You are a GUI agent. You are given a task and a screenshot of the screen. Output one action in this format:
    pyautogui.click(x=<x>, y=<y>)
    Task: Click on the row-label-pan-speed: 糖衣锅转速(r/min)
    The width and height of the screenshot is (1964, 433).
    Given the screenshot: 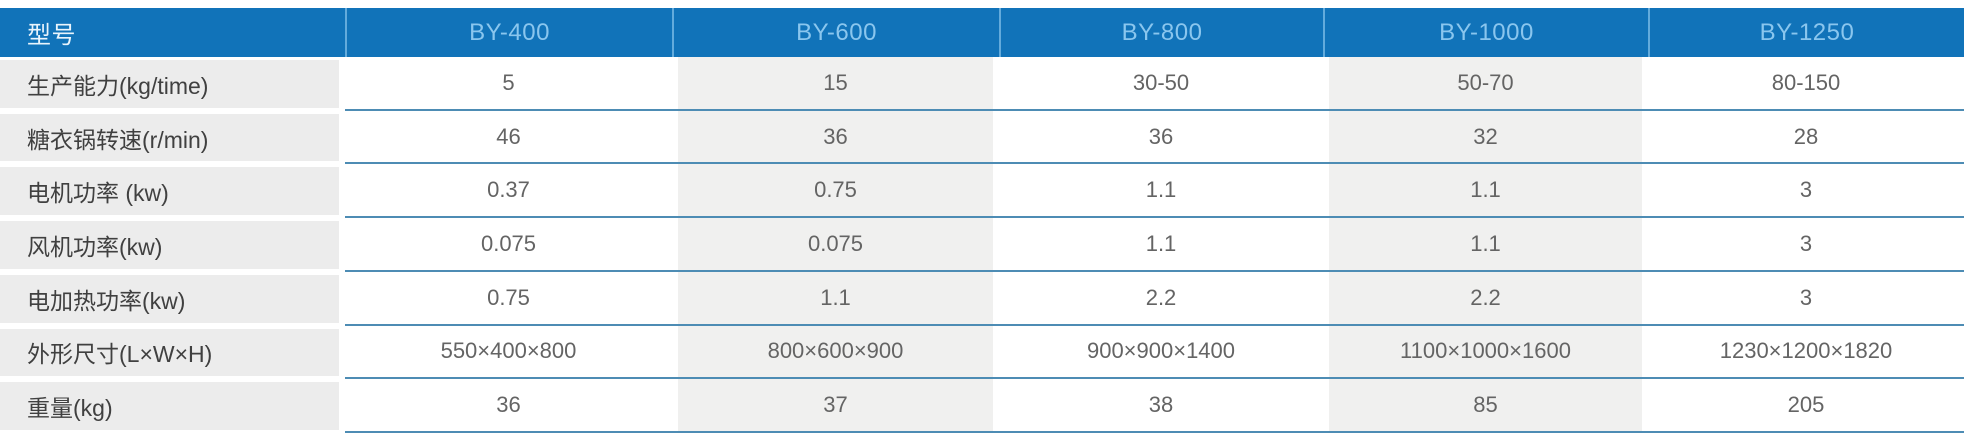 What is the action you would take?
    pyautogui.click(x=172, y=137)
    